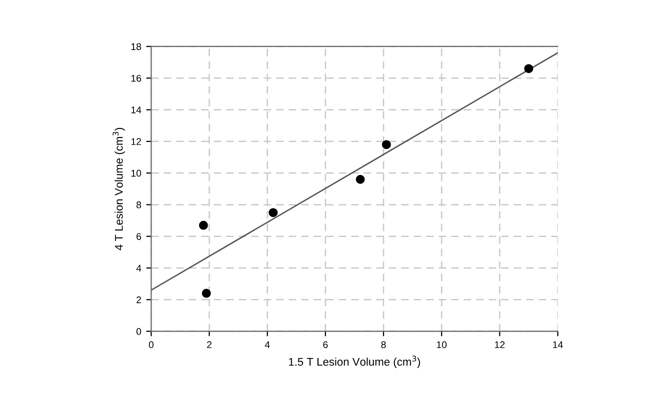  Describe the element at coordinates (383, 344) in the screenshot. I see `x-tick-label: 8` at that location.